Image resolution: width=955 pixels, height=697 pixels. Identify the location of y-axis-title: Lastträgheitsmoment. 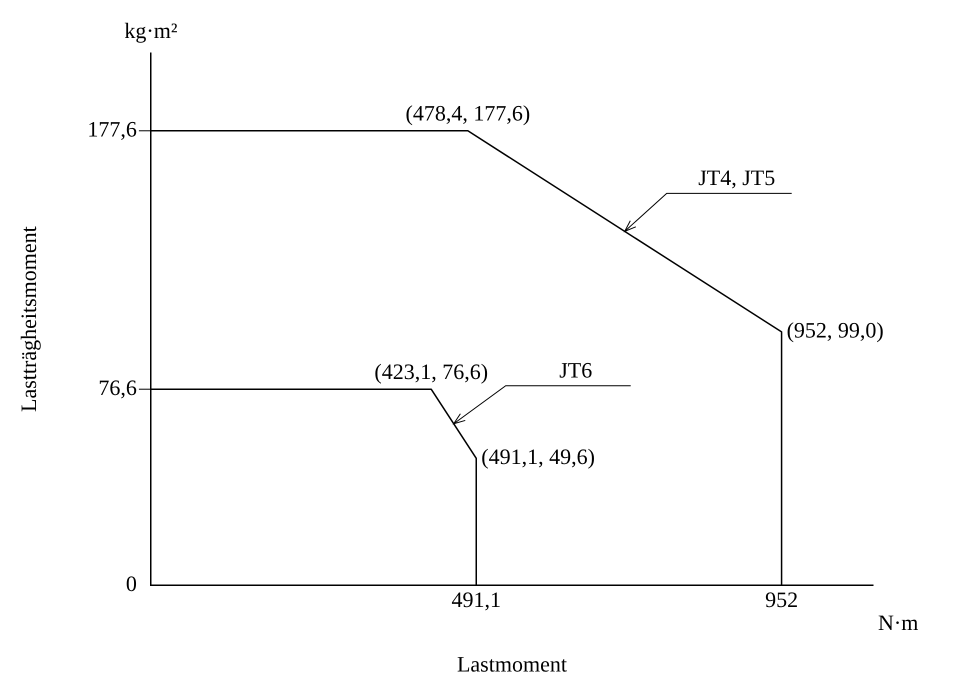
(28, 319).